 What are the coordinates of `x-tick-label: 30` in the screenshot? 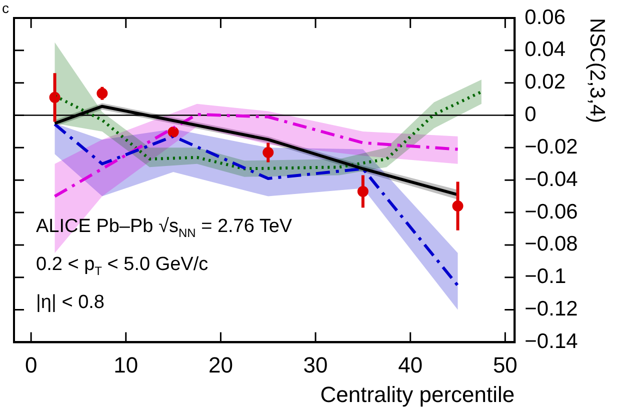 It's located at (315, 365).